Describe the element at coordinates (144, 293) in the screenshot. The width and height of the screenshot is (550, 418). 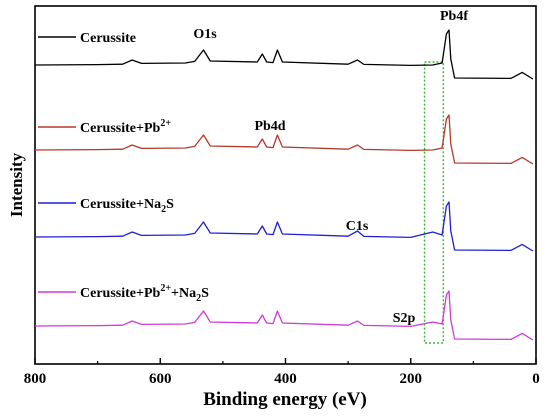
I see `legend-label: Cerussite+Pb2++Na2S` at that location.